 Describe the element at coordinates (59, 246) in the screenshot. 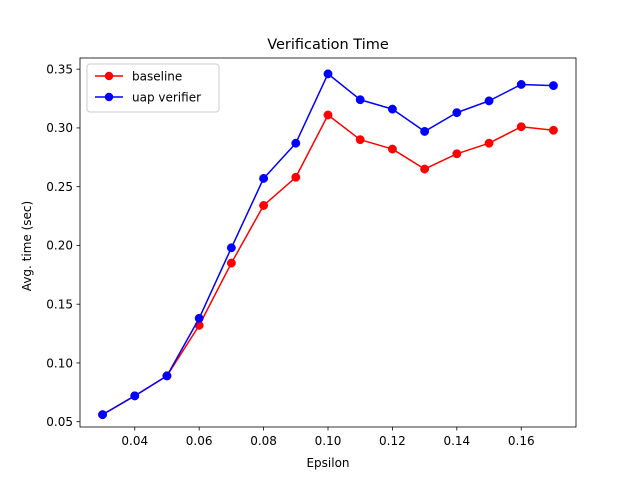

I see `y-tick-label: 0.20` at that location.